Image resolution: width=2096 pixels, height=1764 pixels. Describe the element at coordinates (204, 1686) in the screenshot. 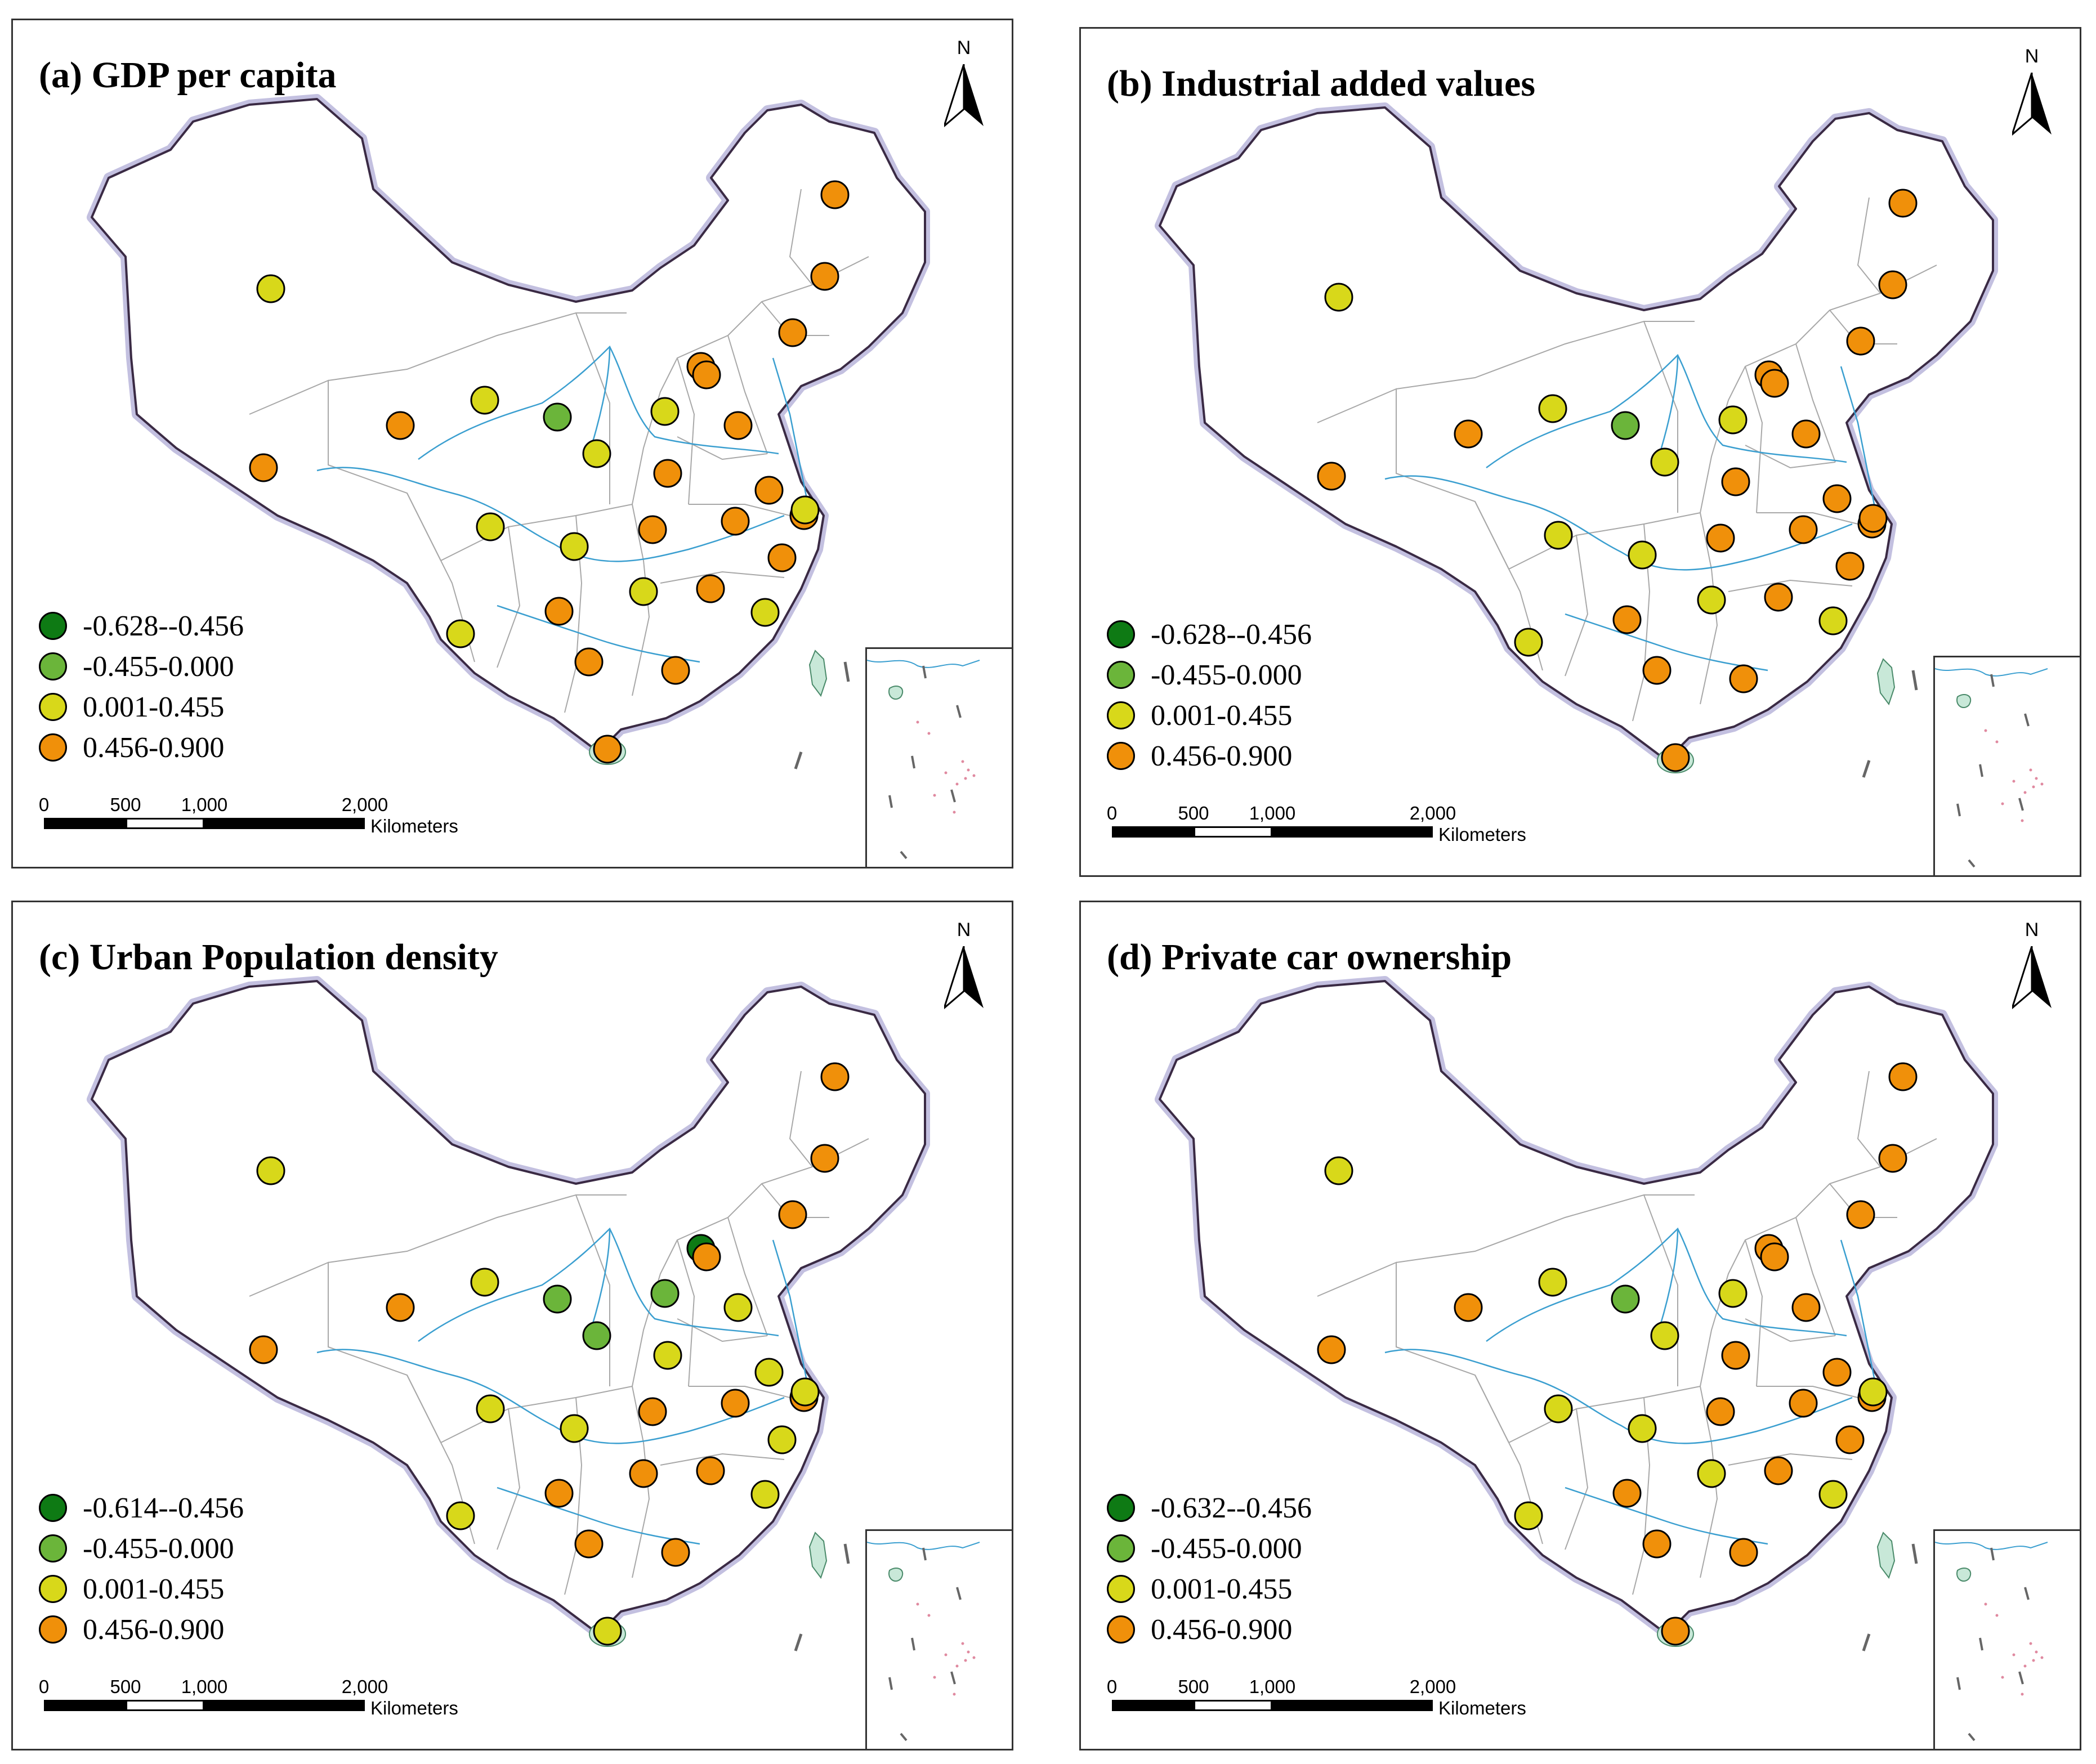

I see `scale-tick-label: 1,000` at that location.